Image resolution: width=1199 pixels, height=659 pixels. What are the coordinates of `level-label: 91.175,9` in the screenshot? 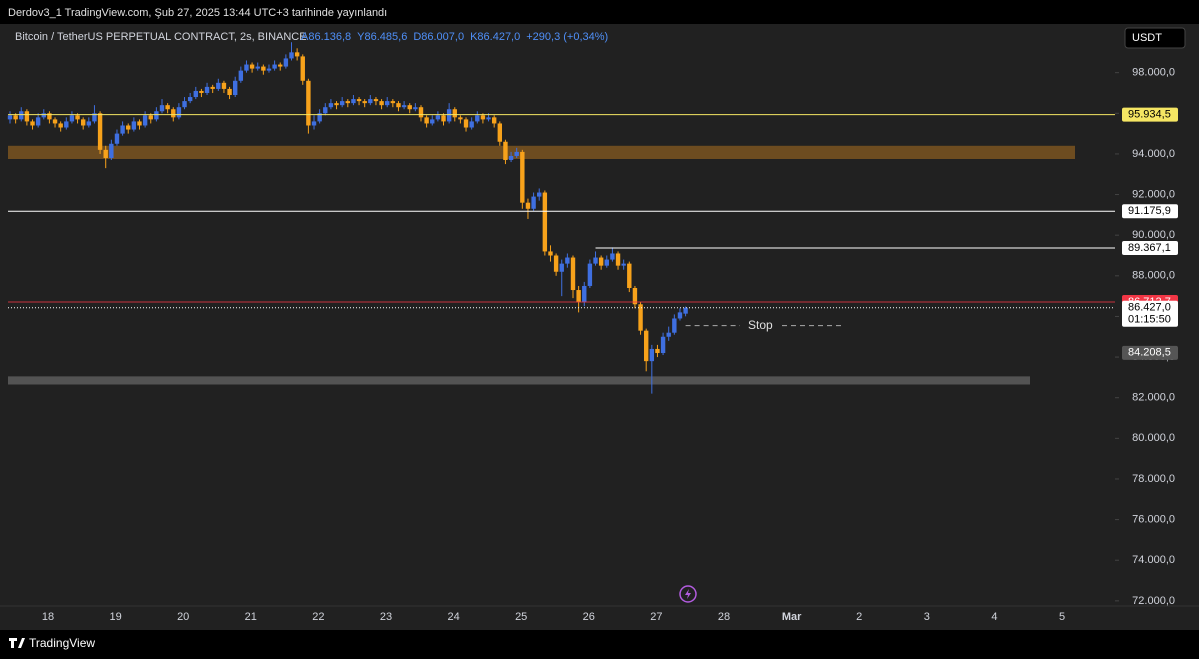 It's located at (1149, 211).